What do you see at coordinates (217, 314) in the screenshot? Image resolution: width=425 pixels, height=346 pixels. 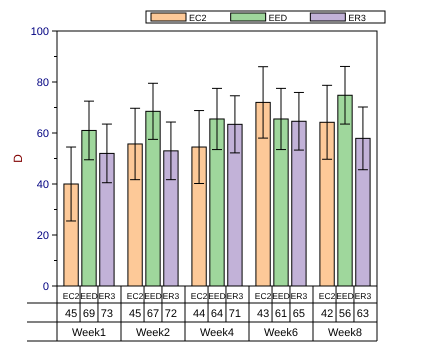 I see `text: 64` at bounding box center [217, 314].